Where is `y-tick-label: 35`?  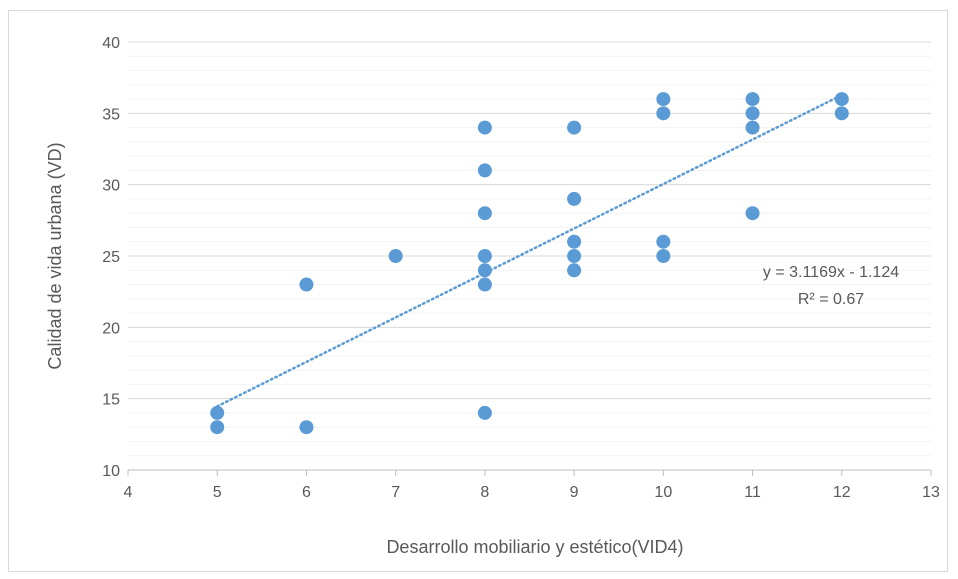
y-tick-label: 35 is located at coordinates (111, 114).